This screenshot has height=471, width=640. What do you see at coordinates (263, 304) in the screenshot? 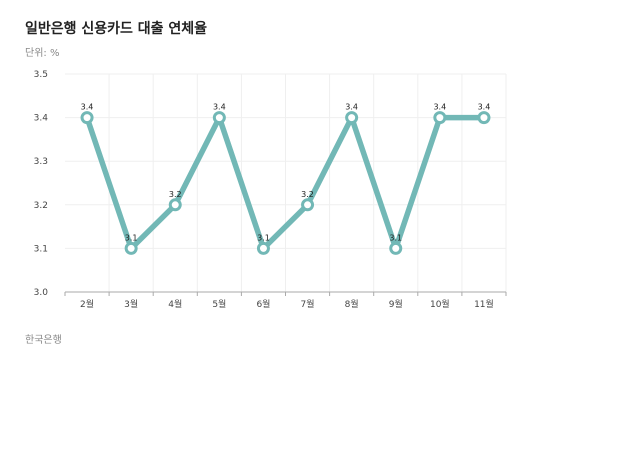
I see `x-tick-label: 6월` at bounding box center [263, 304].